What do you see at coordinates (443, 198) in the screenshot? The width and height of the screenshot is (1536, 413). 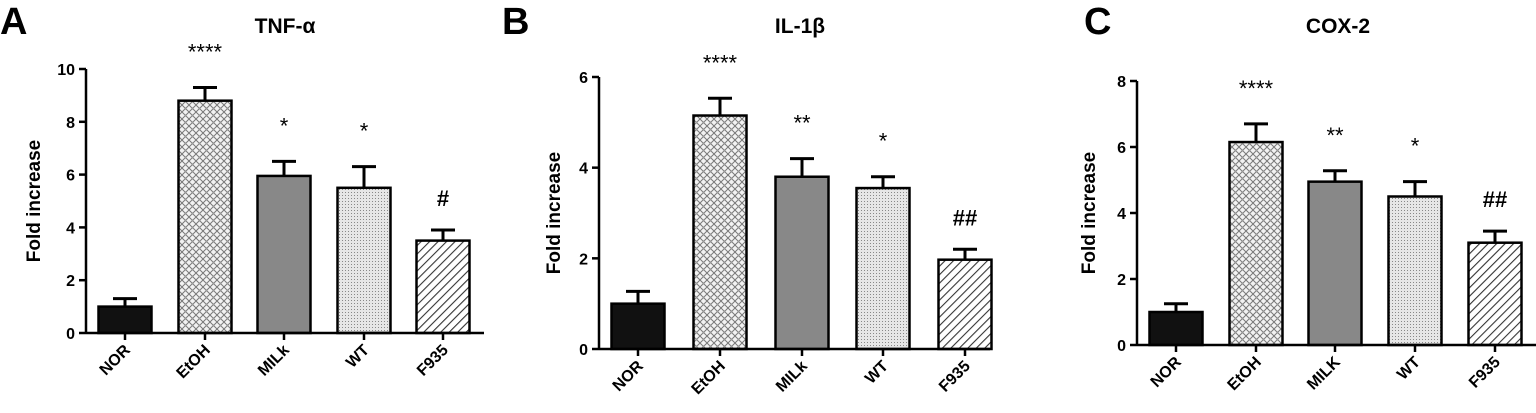 I see `significance-marker: #` at bounding box center [443, 198].